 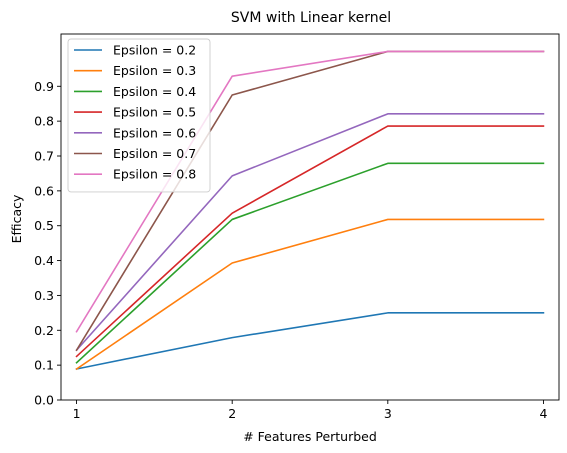 I want to click on y-axis-label: Efficacy, so click(x=16, y=218).